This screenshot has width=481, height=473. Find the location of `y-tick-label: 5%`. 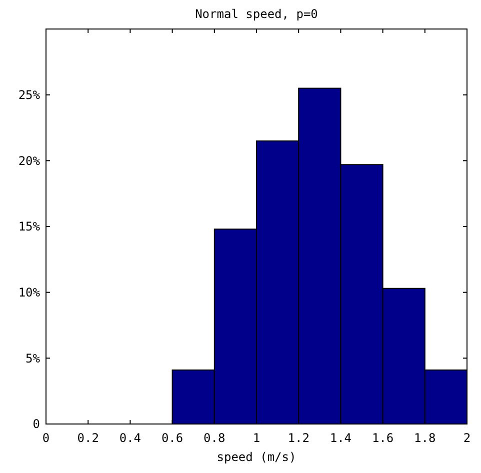

y-tick-label: 5% is located at coordinates (33, 358).